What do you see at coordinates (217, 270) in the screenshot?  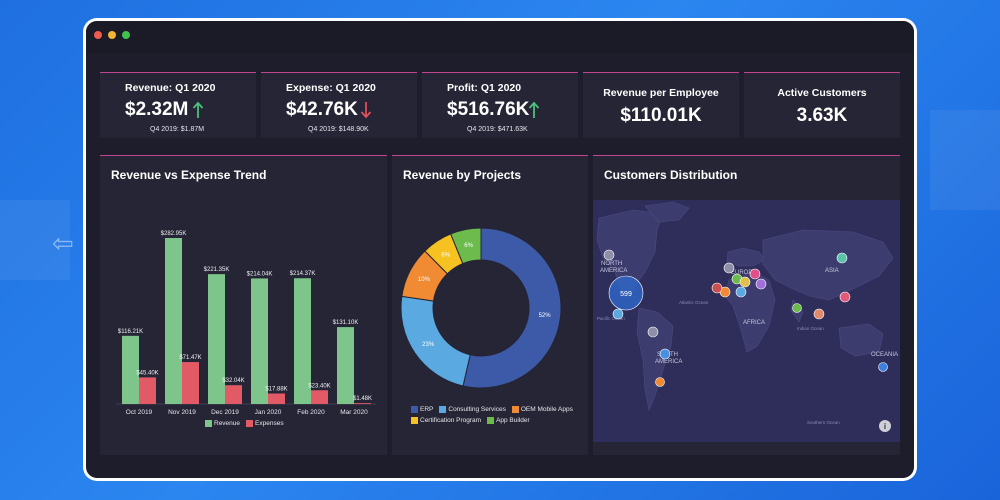 I see `data-label: $221.35K` at bounding box center [217, 270].